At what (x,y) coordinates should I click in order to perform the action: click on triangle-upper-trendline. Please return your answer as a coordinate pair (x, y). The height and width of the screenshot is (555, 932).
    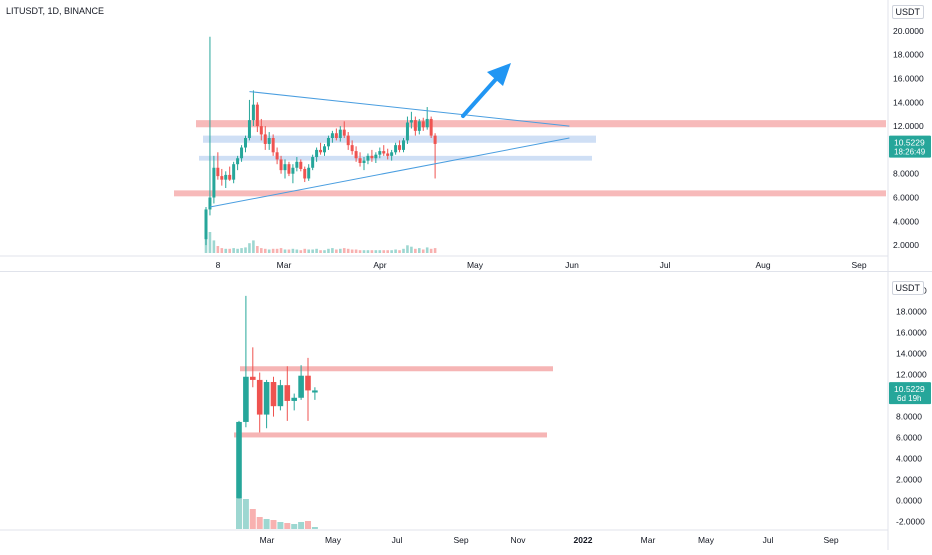
    Looking at the image, I should click on (409, 109).